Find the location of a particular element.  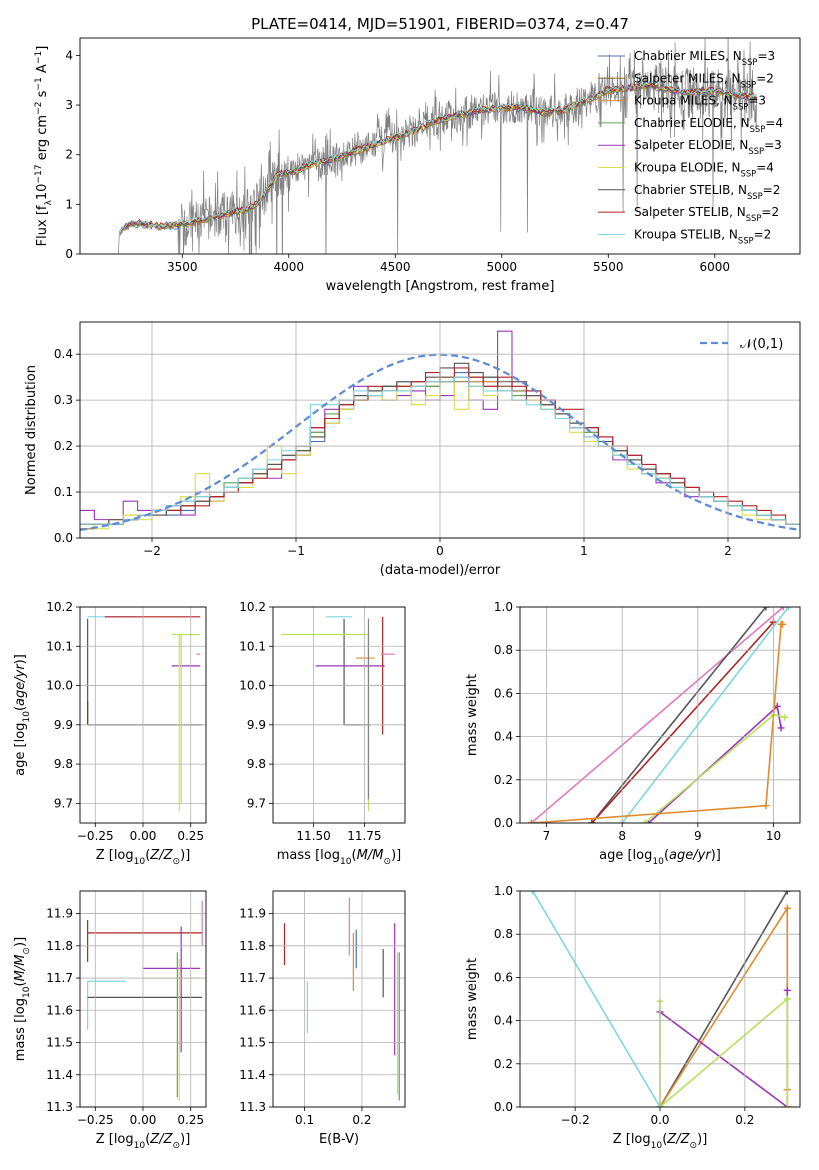

mass_weight_vs_age-panel-plot-area is located at coordinates (660, 715).